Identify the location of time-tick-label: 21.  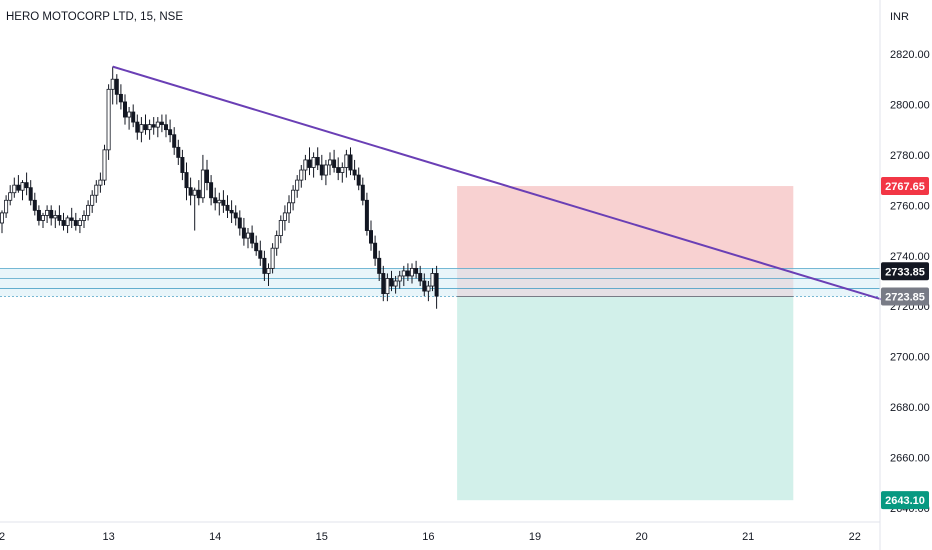
(748, 537).